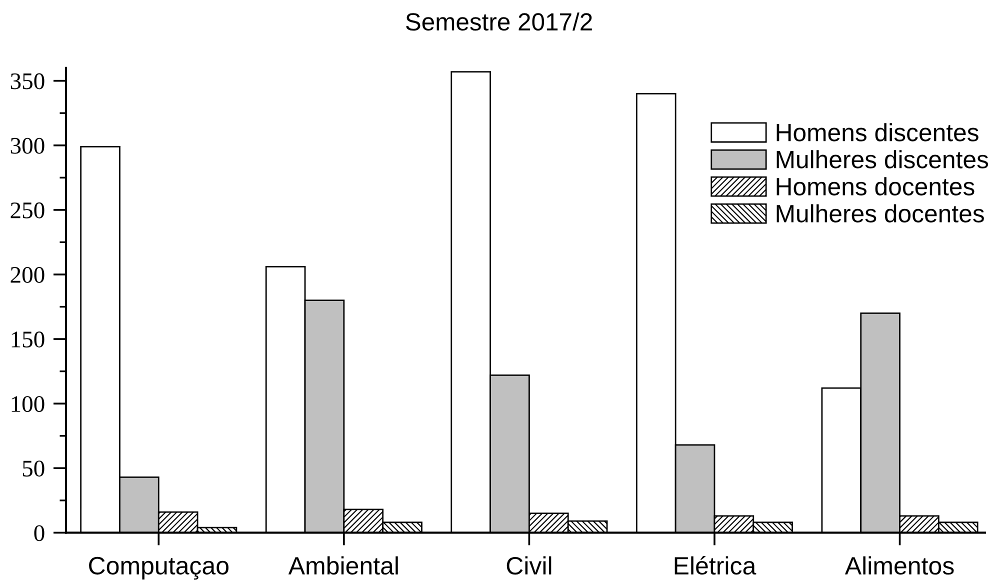 The height and width of the screenshot is (581, 998). What do you see at coordinates (529, 565) in the screenshot?
I see `x-tick-label: Civil` at bounding box center [529, 565].